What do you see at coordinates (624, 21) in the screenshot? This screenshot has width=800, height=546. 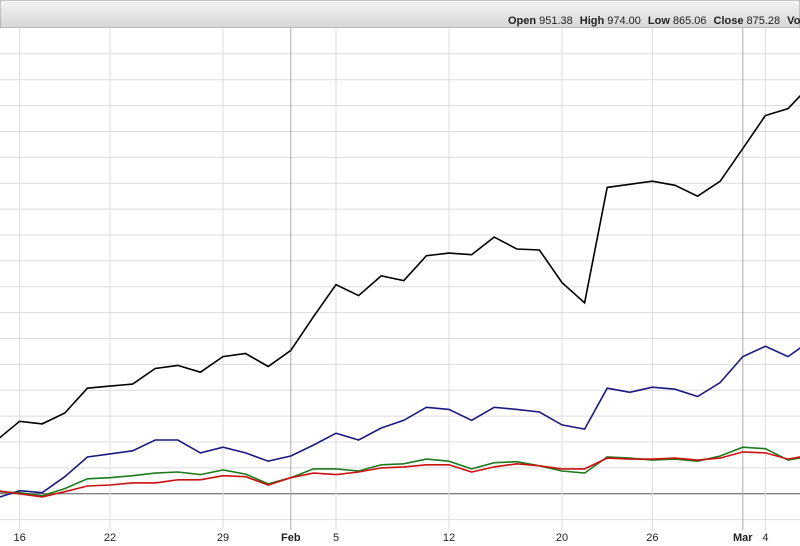 I see `stat-value: 974.00` at bounding box center [624, 21].